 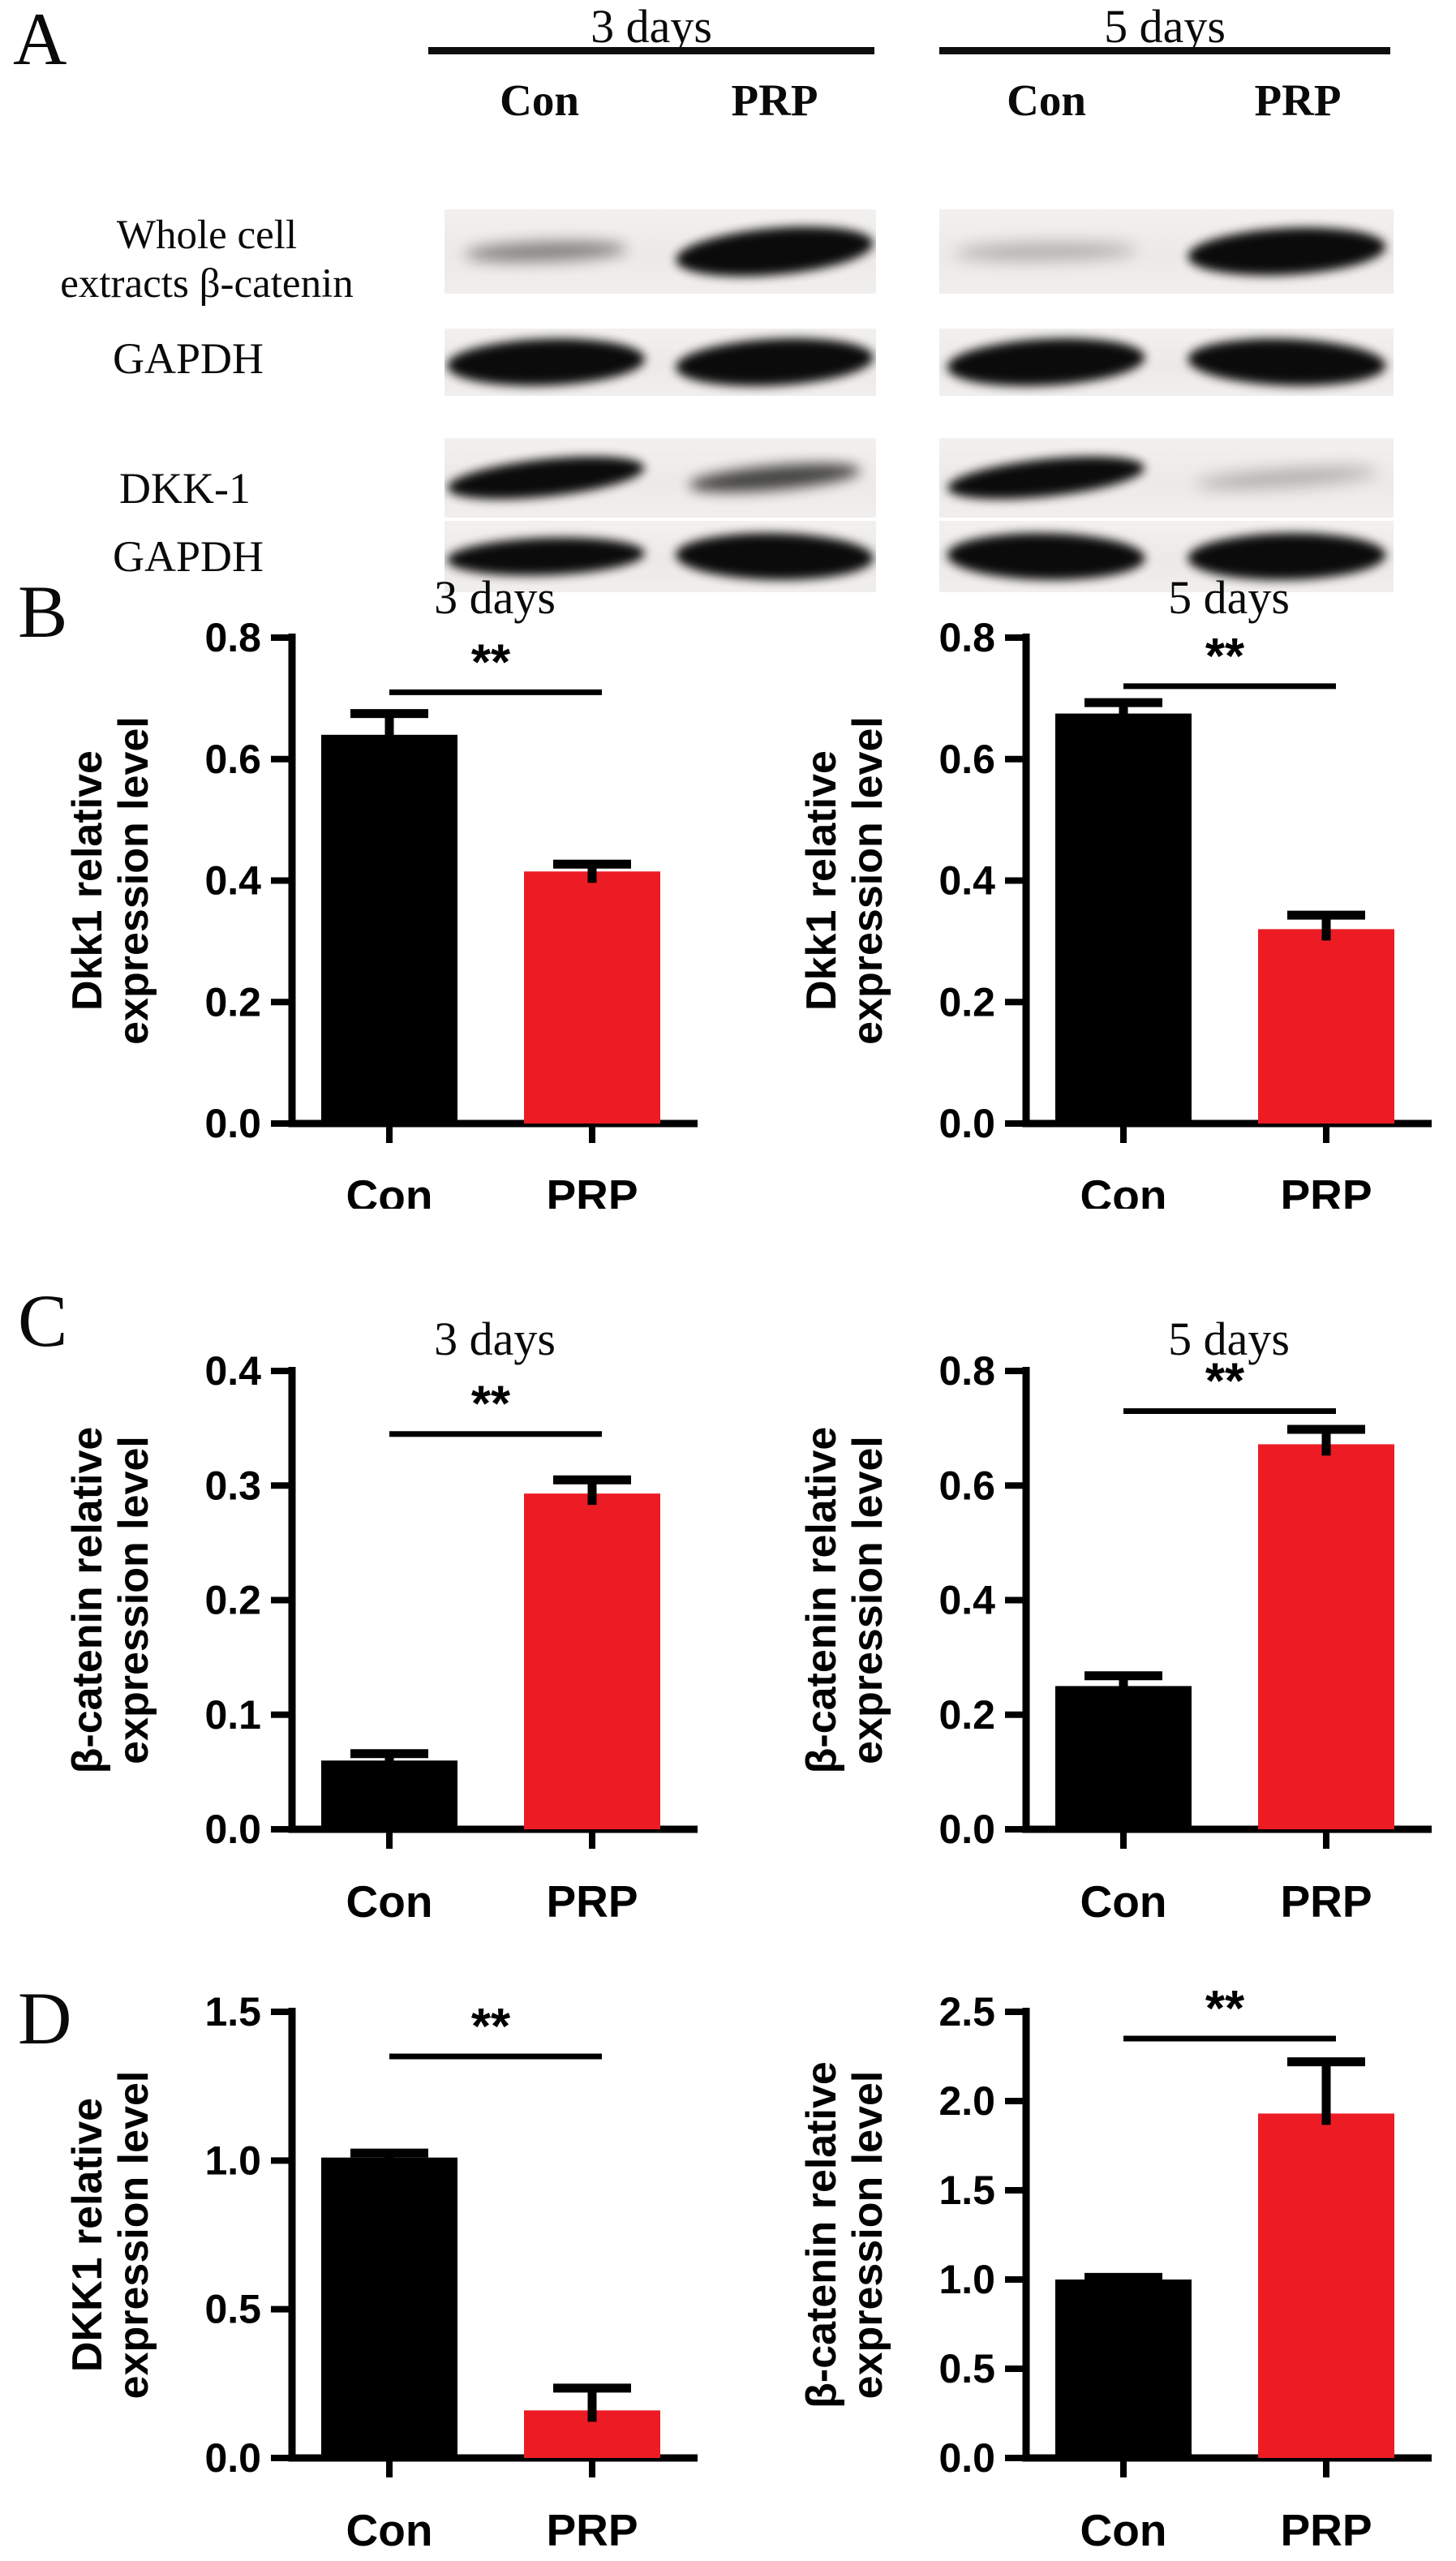 What do you see at coordinates (232, 1715) in the screenshot?
I see `y-tick-label: 0.1` at bounding box center [232, 1715].